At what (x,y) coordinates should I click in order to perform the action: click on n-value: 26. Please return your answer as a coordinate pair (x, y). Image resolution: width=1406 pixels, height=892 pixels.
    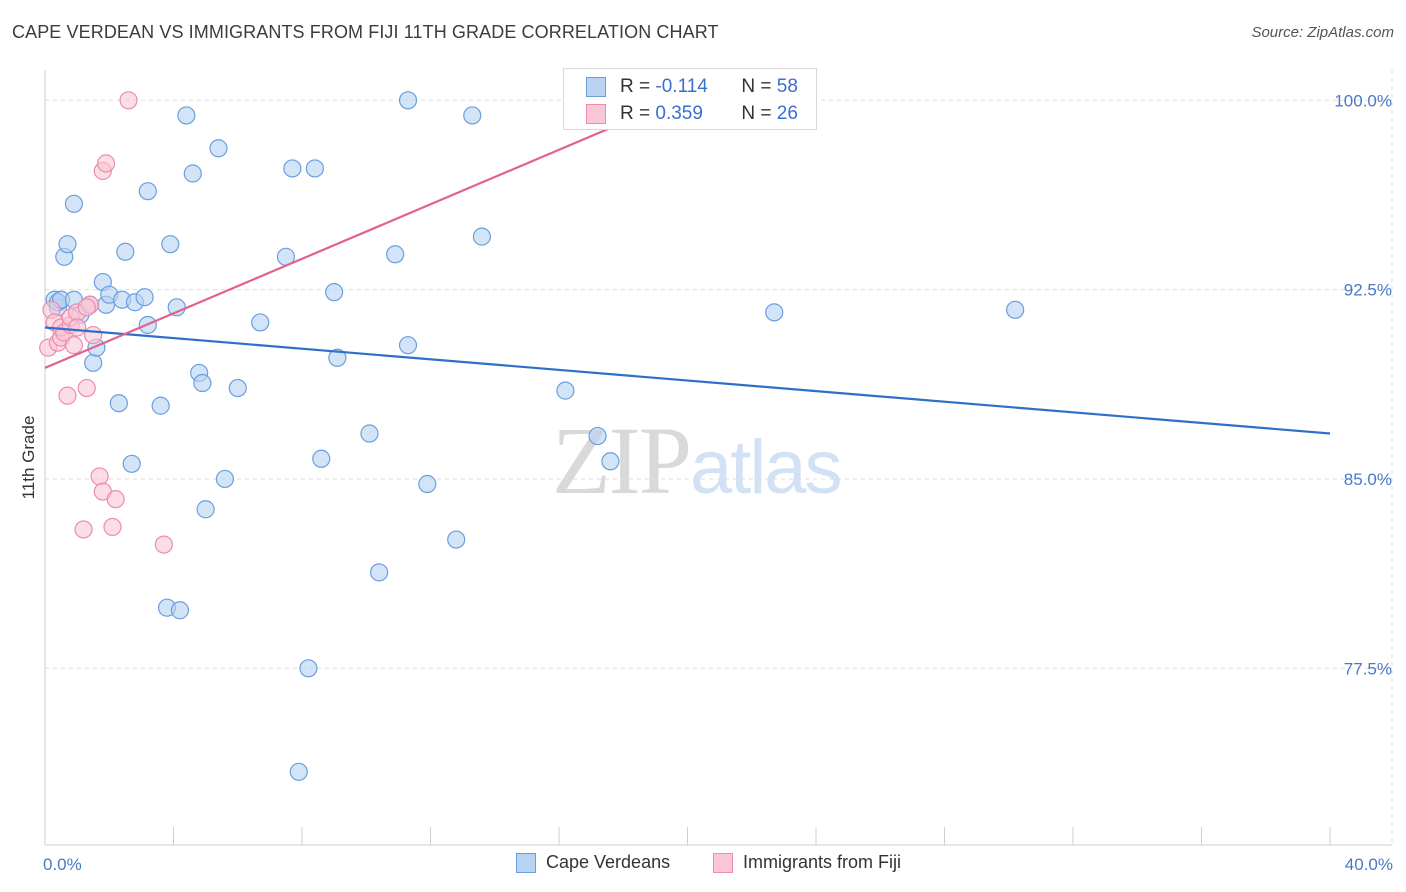
    Looking at the image, I should click on (787, 113).